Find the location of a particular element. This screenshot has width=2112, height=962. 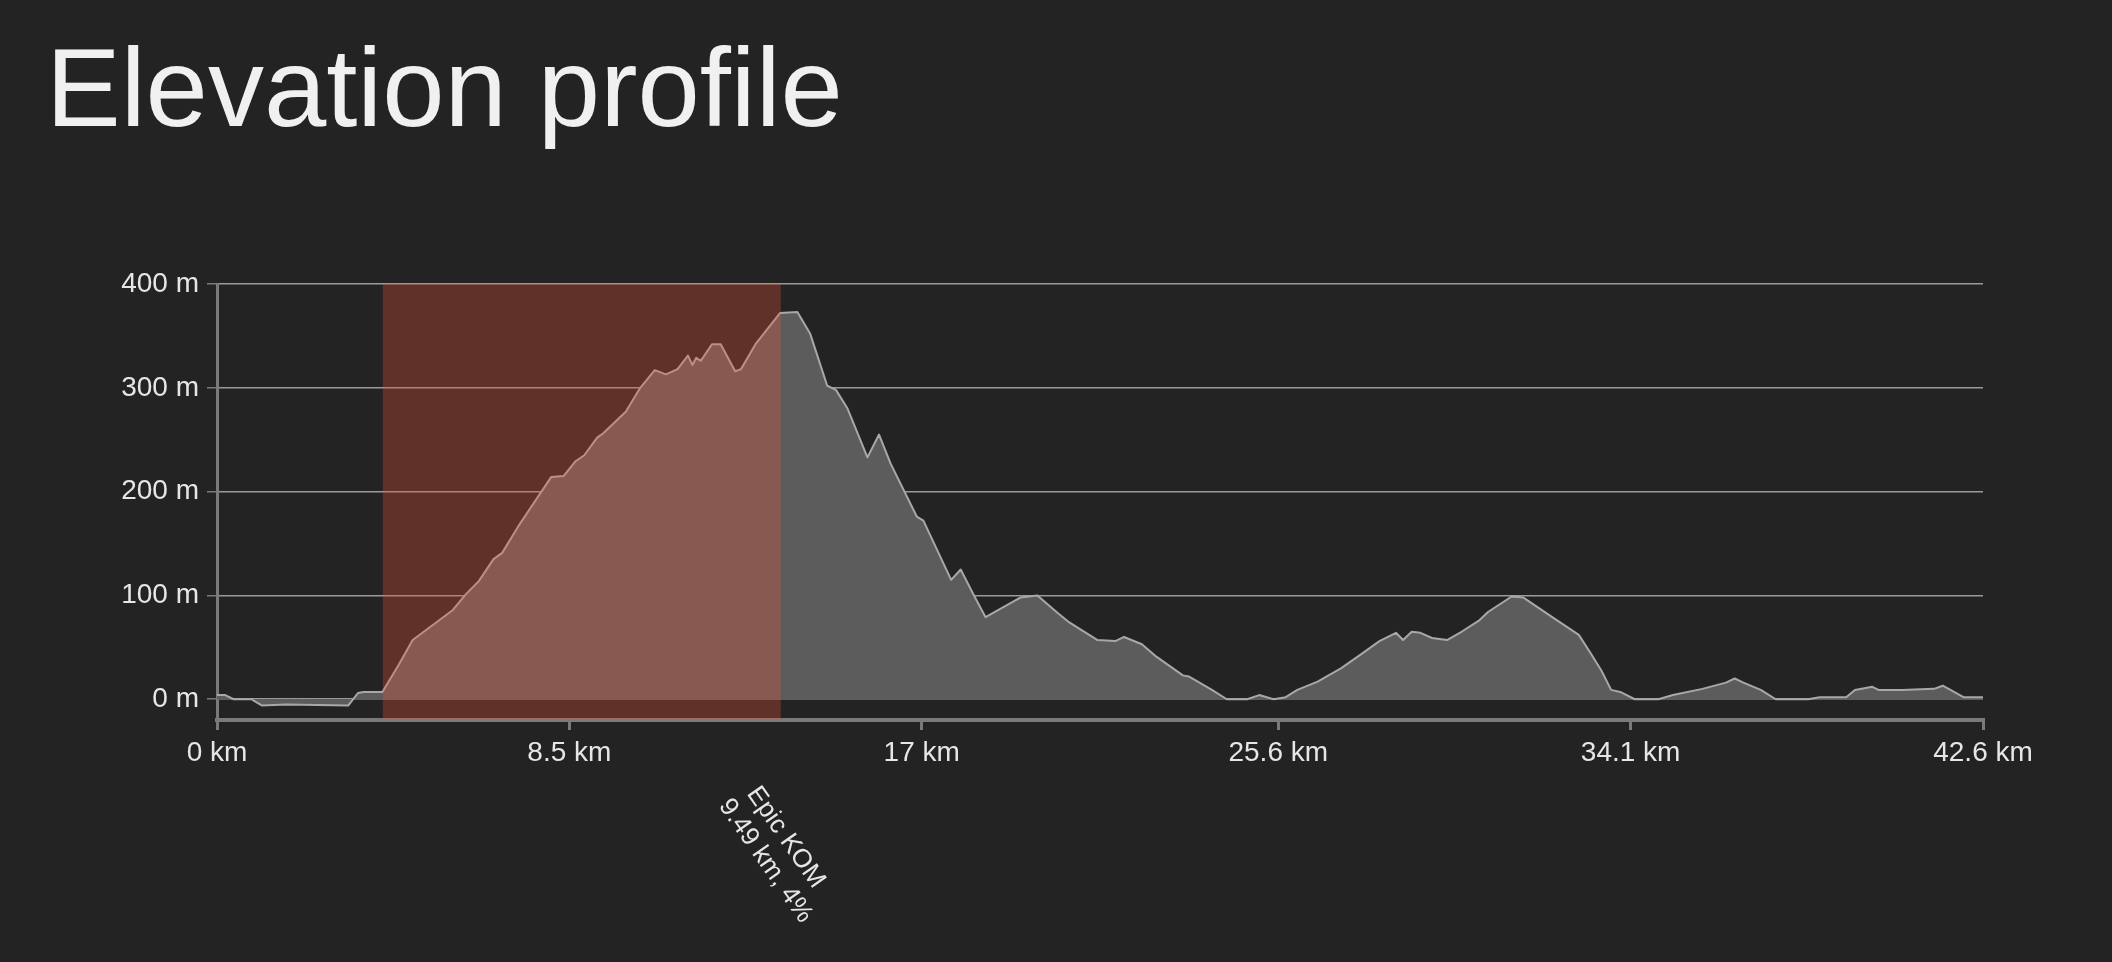

x-tick-label: 42.6 km is located at coordinates (1983, 751).